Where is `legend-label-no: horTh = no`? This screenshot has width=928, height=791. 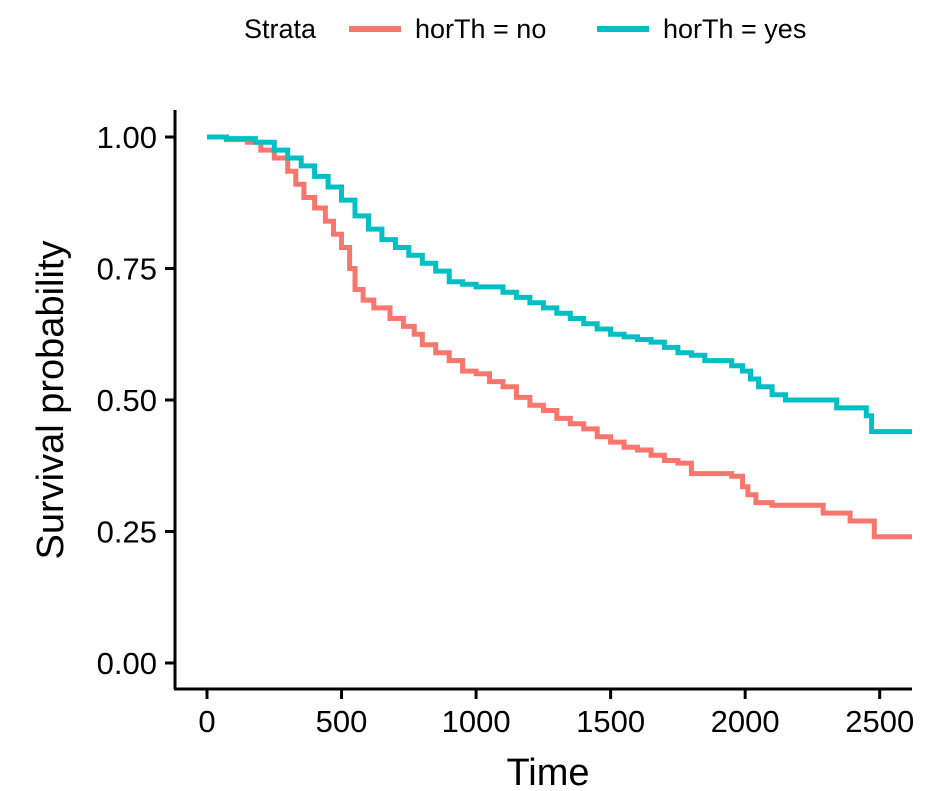 legend-label-no: horTh = no is located at coordinates (480, 29).